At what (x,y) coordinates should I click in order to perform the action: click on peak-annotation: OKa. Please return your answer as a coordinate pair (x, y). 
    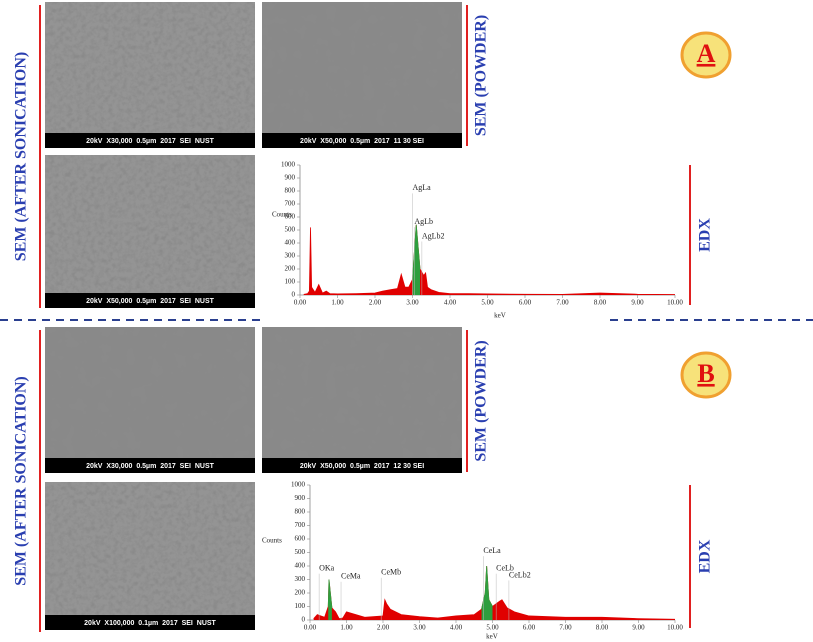
    Looking at the image, I should click on (327, 568).